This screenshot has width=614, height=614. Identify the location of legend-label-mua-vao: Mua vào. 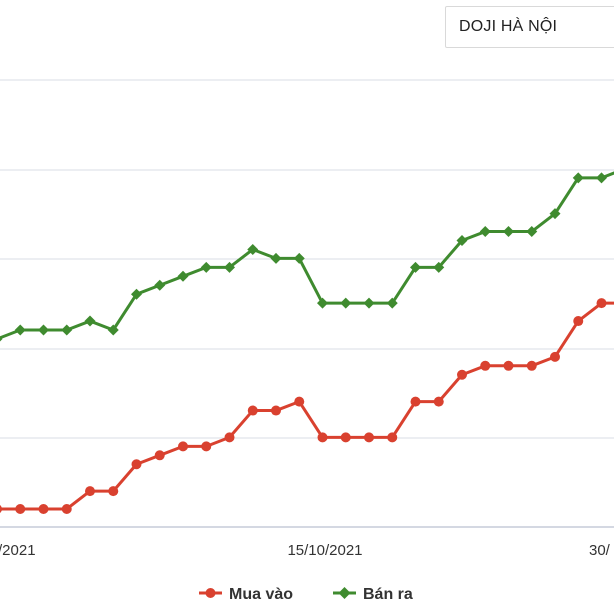
(261, 594).